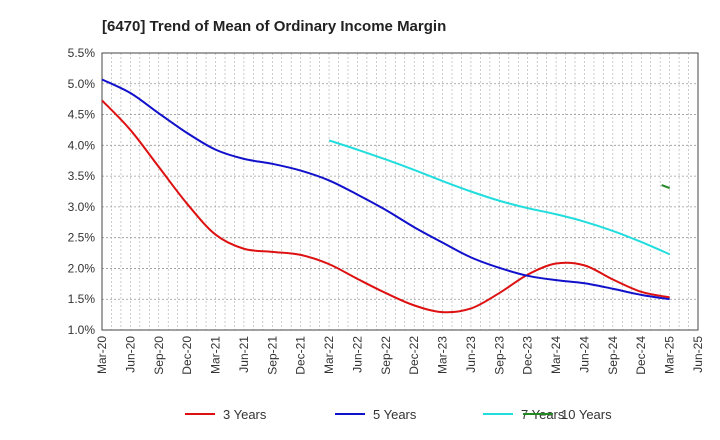  Describe the element at coordinates (82, 145) in the screenshot. I see `y-tick-label: 4.0%` at that location.